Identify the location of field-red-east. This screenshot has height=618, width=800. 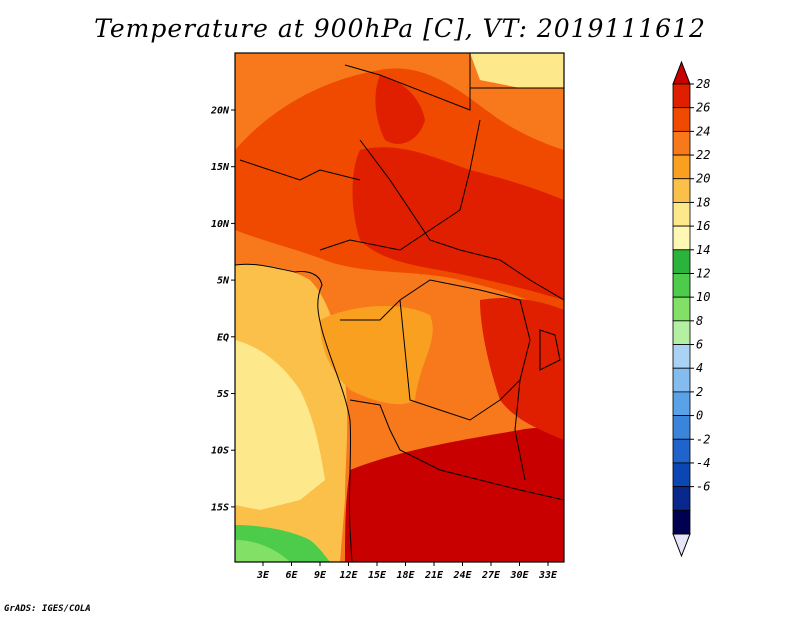
(522, 369).